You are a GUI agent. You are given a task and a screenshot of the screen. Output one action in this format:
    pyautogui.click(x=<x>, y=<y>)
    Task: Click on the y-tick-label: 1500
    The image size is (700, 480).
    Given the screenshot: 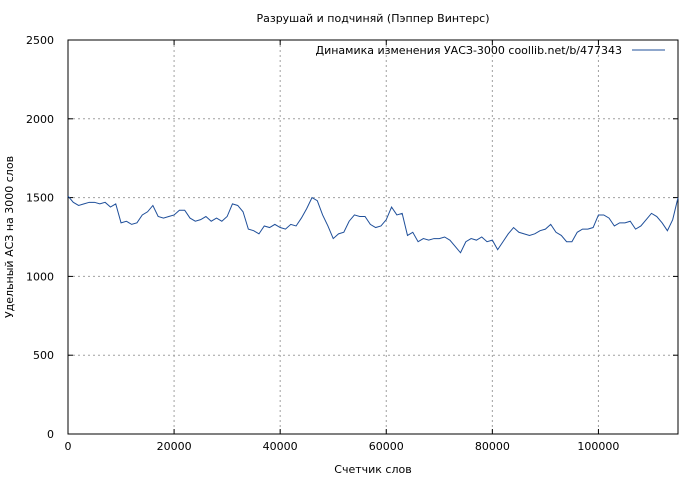 What is the action you would take?
    pyautogui.click(x=40, y=198)
    